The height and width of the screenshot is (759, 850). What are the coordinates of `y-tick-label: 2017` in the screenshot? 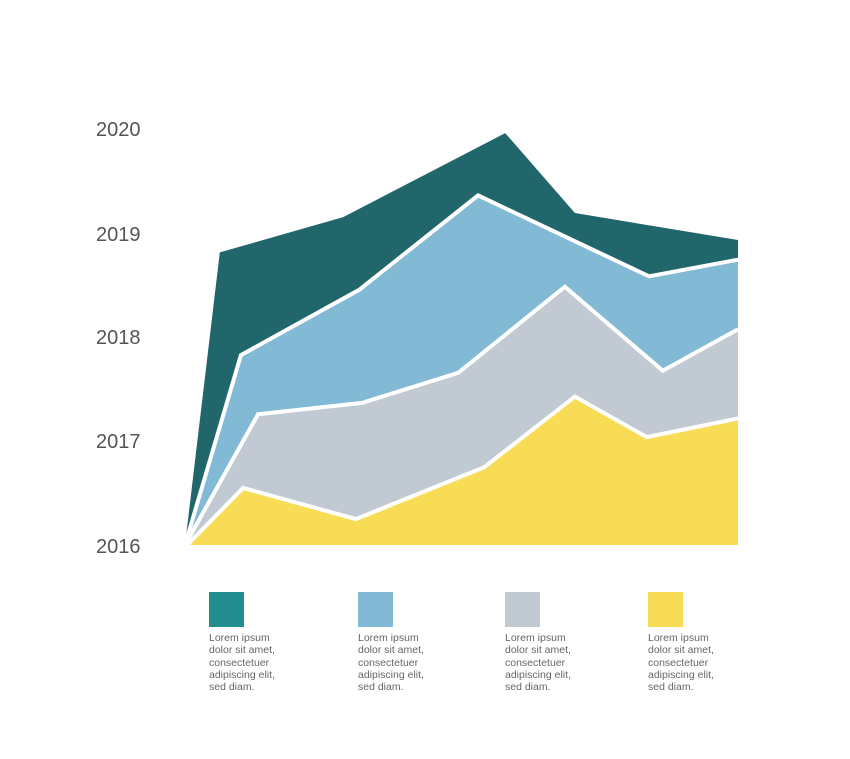 It's located at (118, 442).